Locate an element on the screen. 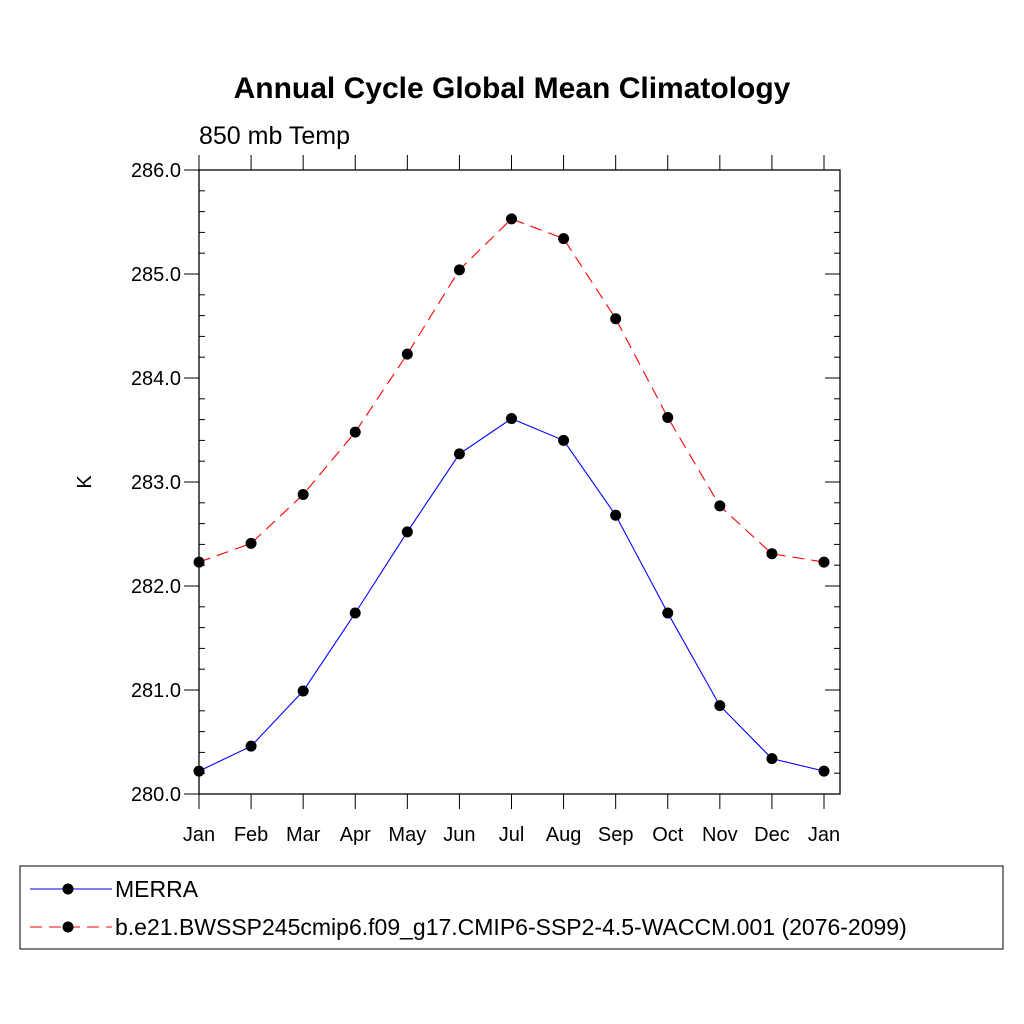 Image resolution: width=1024 pixels, height=1024 pixels. x-tick-label: Aug is located at coordinates (564, 835).